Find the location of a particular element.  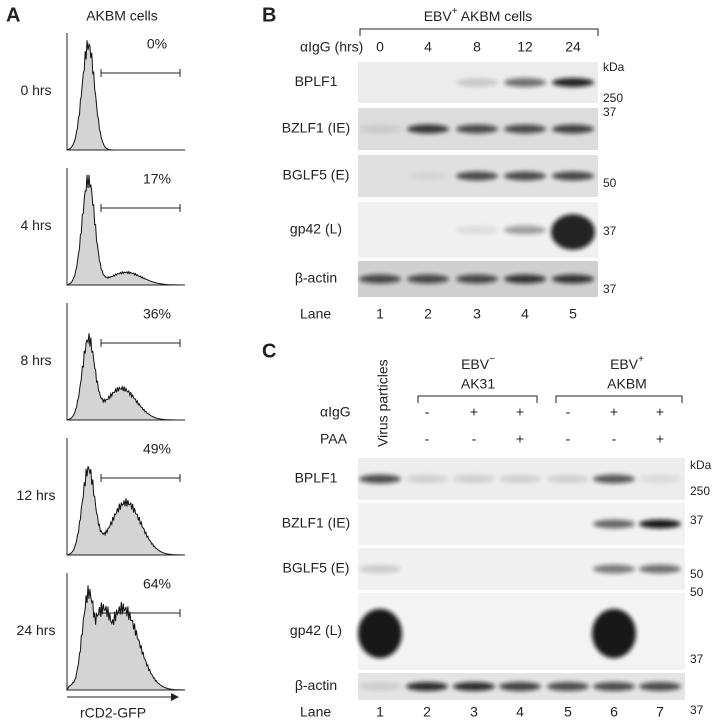

lane: 2 is located at coordinates (428, 314).